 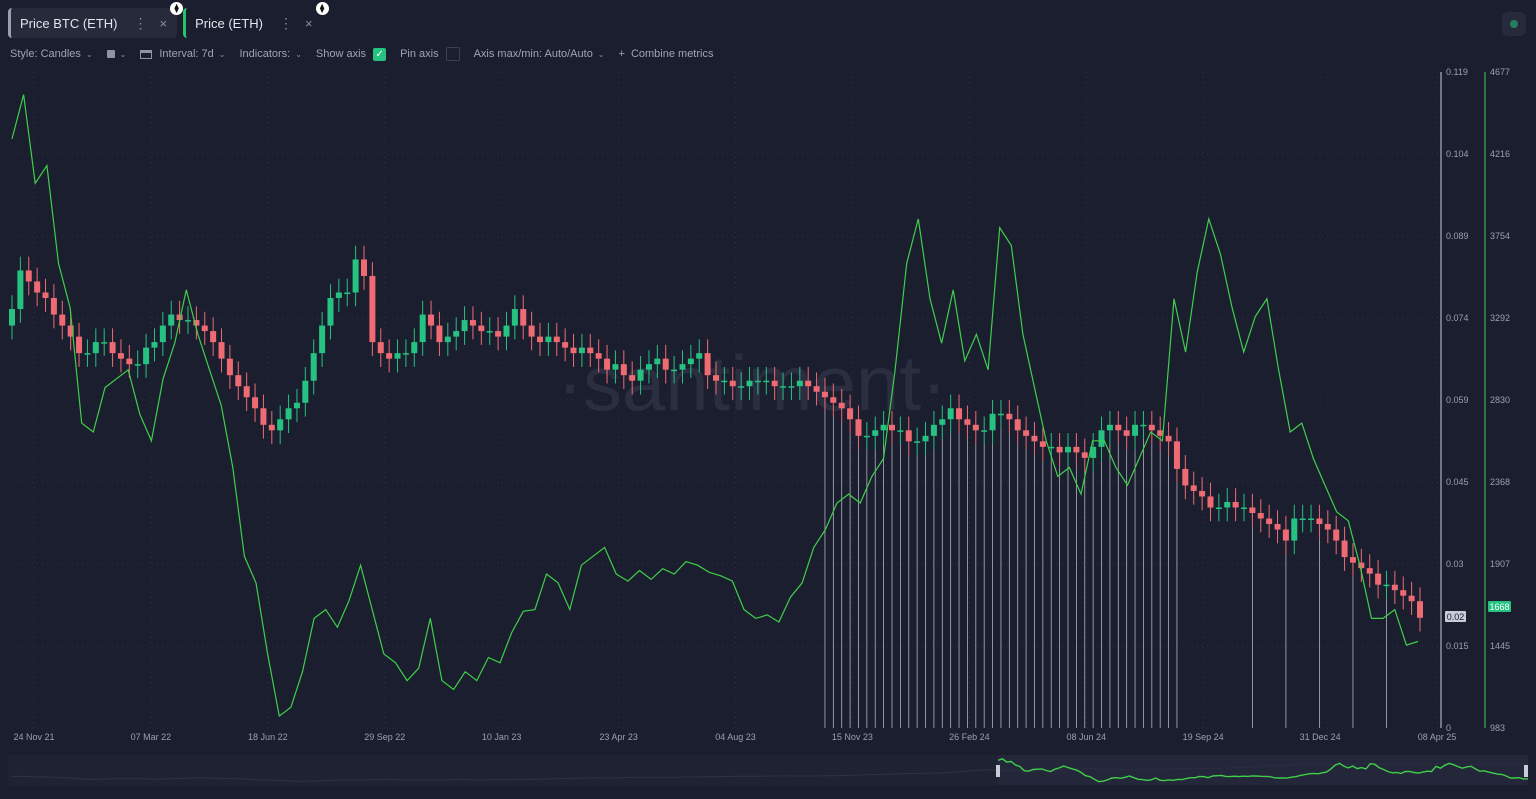 What do you see at coordinates (768, 770) in the screenshot?
I see `navigator` at bounding box center [768, 770].